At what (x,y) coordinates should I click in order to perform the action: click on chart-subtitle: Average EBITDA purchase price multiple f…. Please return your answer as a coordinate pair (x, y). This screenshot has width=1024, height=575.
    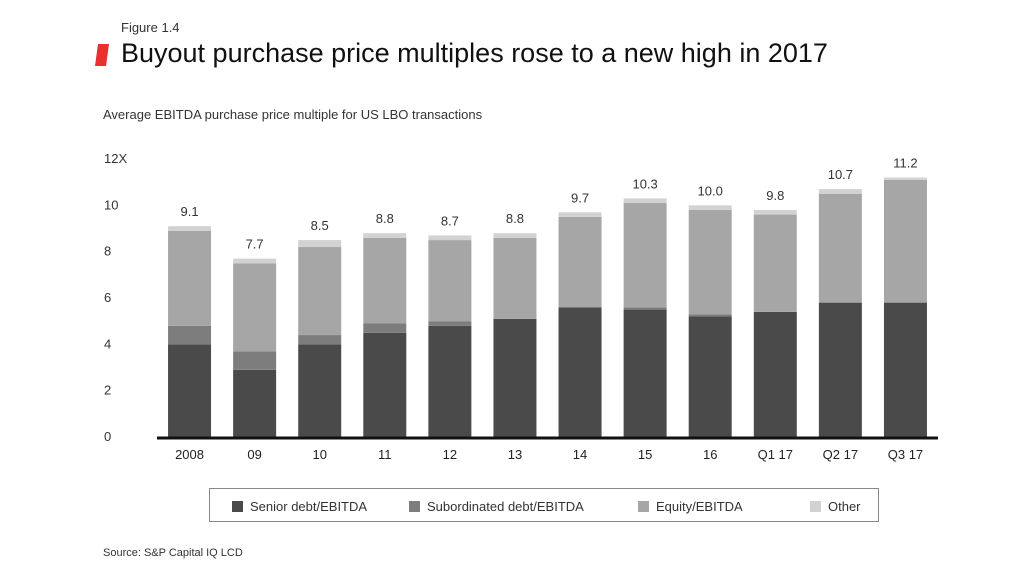
    Looking at the image, I should click on (293, 114).